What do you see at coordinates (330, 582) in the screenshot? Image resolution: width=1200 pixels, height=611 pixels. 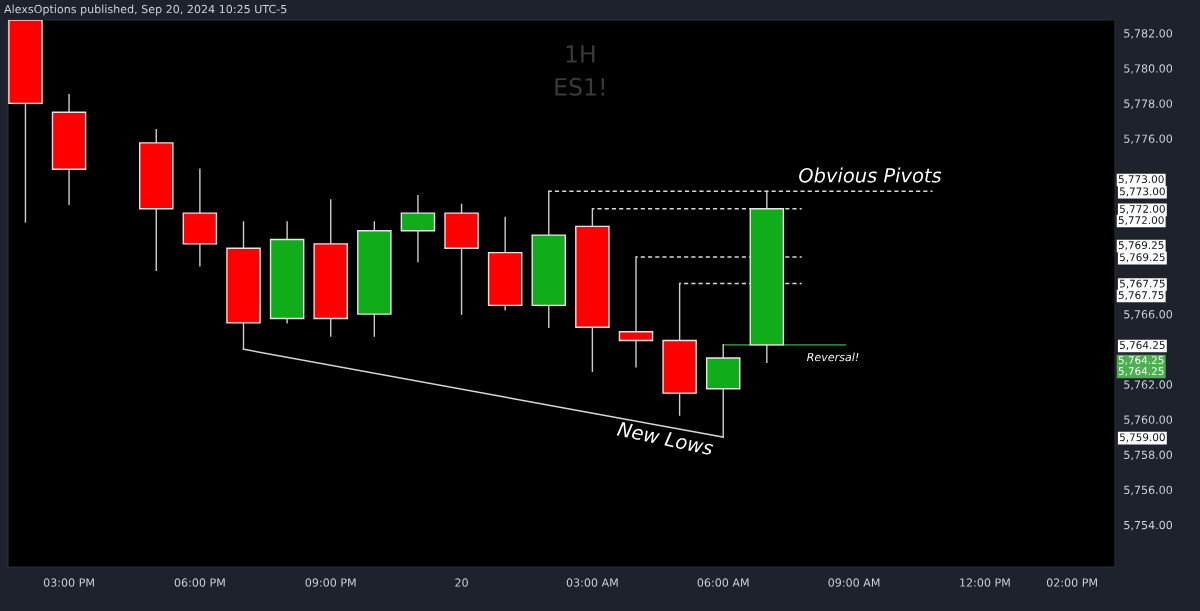 I see `x-tick-label: 09:00 PM` at bounding box center [330, 582].